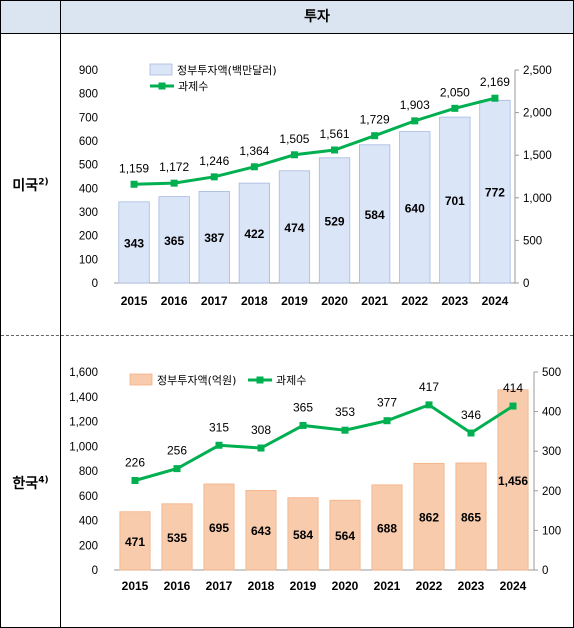 This screenshot has height=628, width=574. What do you see at coordinates (387, 586) in the screenshot?
I see `x-tick-label: 2021` at bounding box center [387, 586].